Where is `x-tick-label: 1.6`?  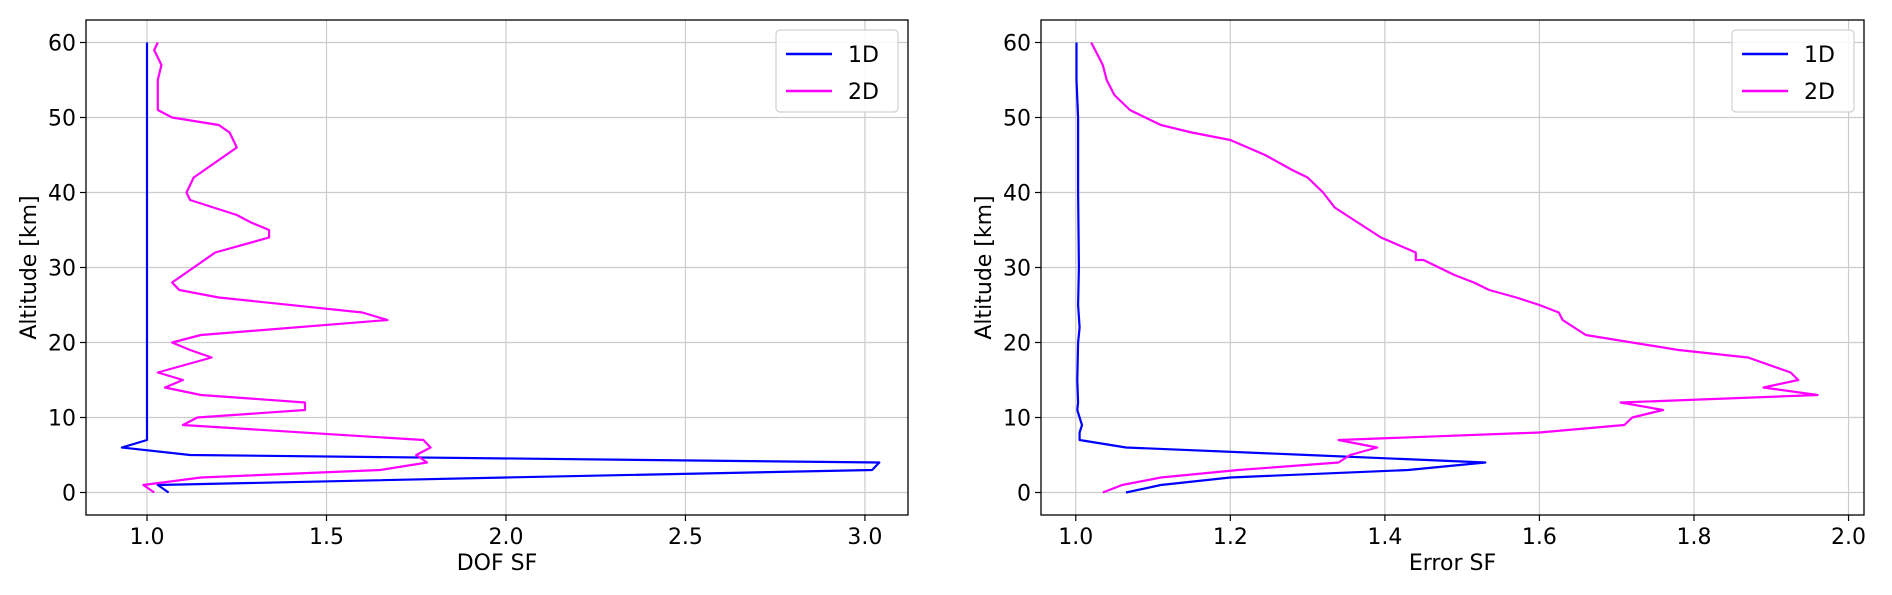
x-tick-label: 1.6 is located at coordinates (1539, 537).